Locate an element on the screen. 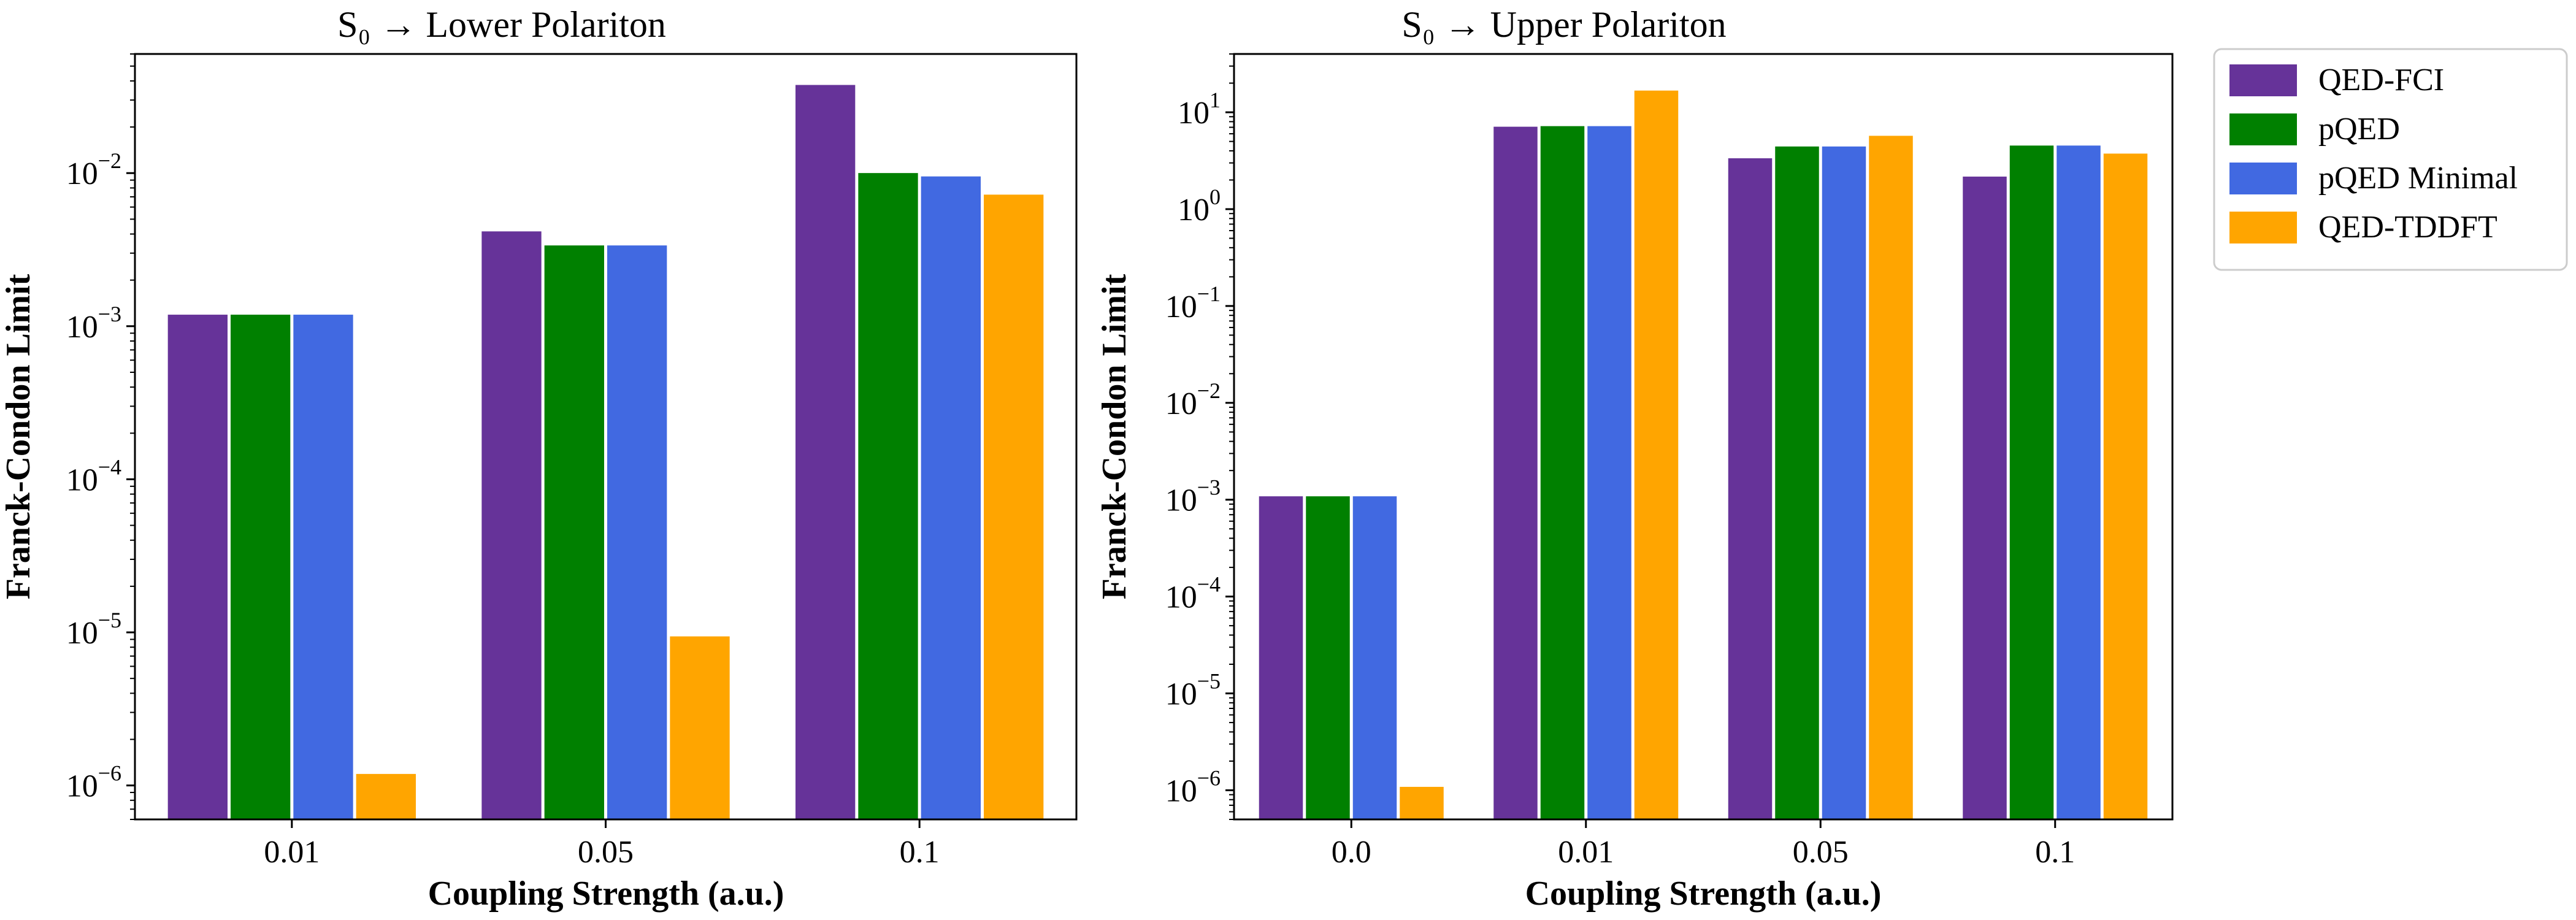 This screenshot has width=2576, height=920. legend: QED-FCI pQED pQED Minimal QED-TDDFT is located at coordinates (2390, 159).